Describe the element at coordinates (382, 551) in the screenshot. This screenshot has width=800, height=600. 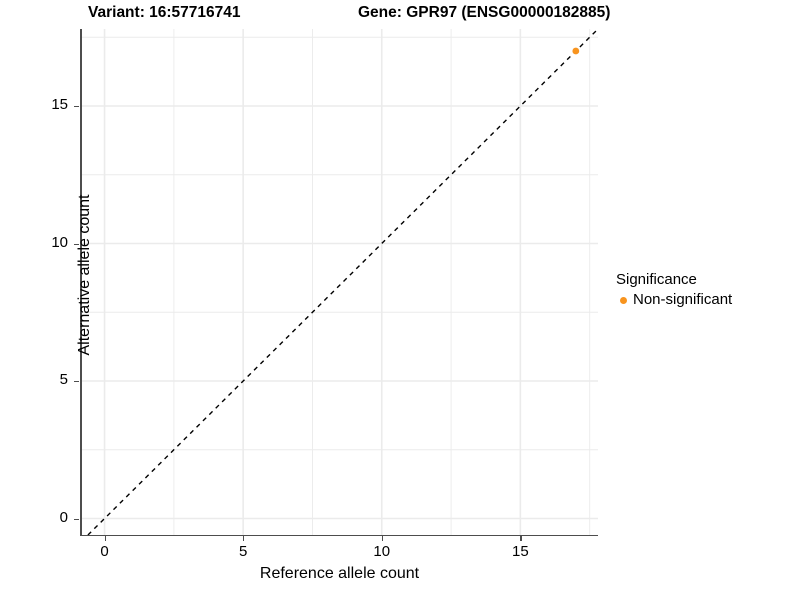
I see `x-tick-label: 10` at that location.